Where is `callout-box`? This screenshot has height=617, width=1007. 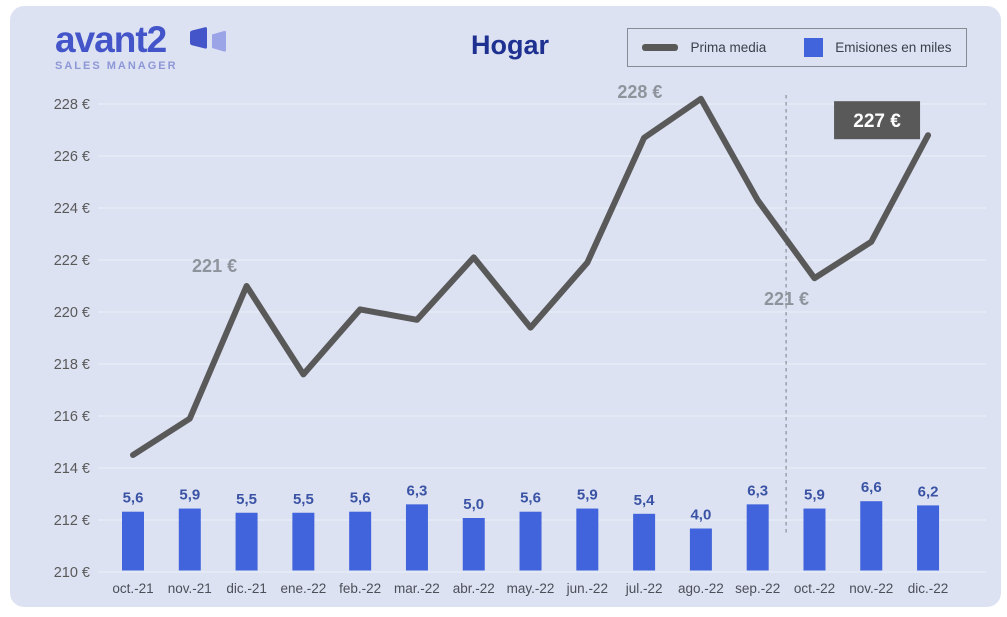
callout-box is located at coordinates (877, 120).